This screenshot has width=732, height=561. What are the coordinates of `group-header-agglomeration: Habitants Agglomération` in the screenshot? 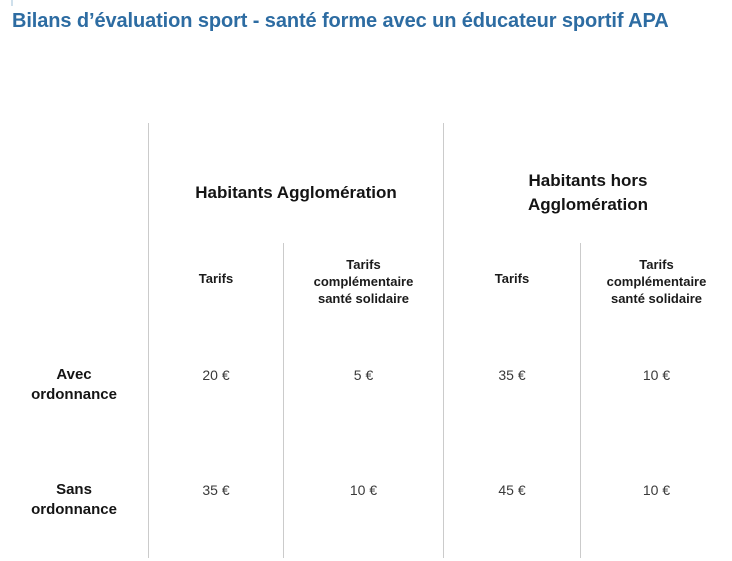 It's located at (295, 183).